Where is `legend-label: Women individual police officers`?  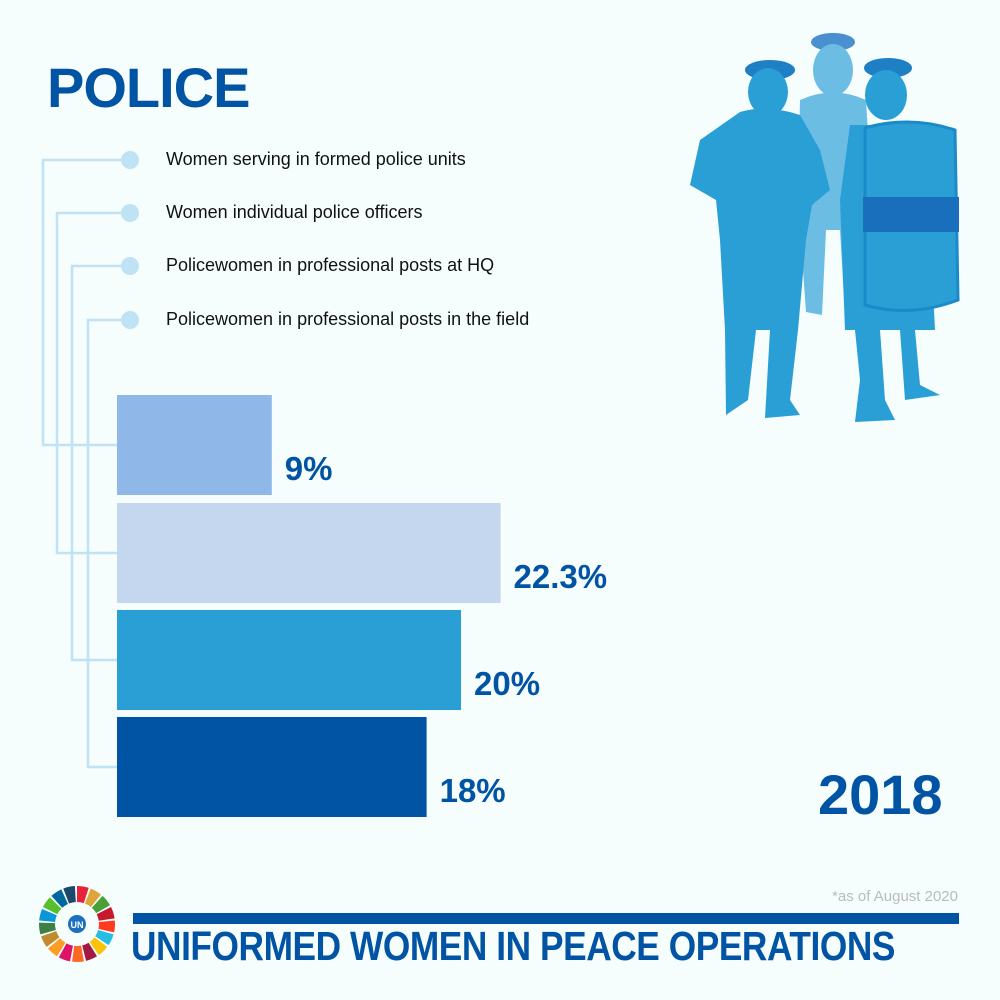 legend-label: Women individual police officers is located at coordinates (294, 212).